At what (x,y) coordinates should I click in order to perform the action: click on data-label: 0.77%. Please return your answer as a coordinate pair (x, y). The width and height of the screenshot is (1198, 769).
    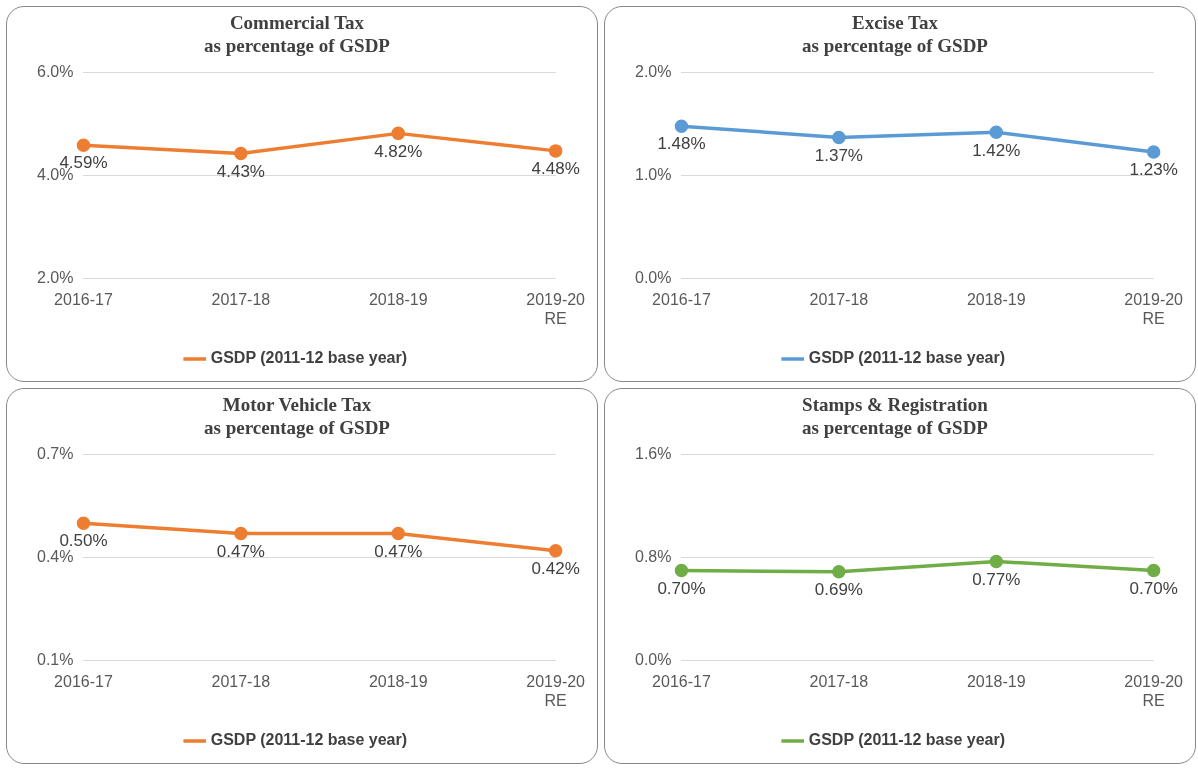
    Looking at the image, I should click on (996, 579).